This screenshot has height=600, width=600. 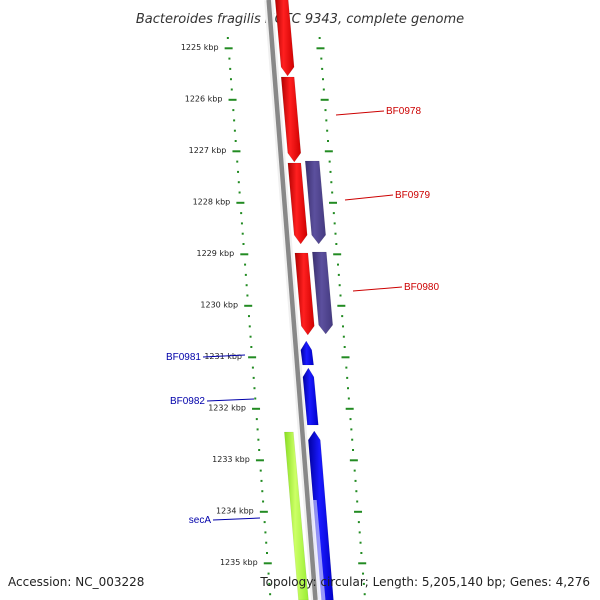 What do you see at coordinates (183, 357) in the screenshot?
I see `gene-label-reverse: BF0981` at bounding box center [183, 357].